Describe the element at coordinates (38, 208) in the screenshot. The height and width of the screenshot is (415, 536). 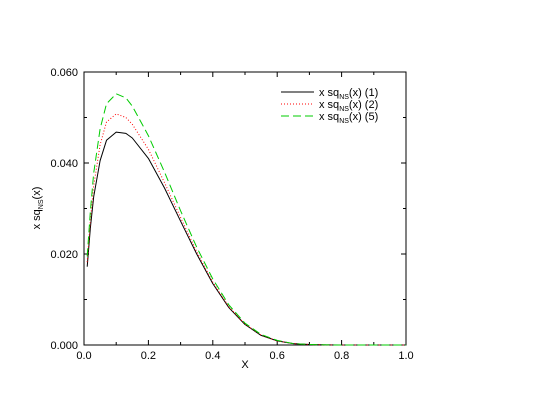
I see `y-axis-label: x sqNS(x)` at that location.